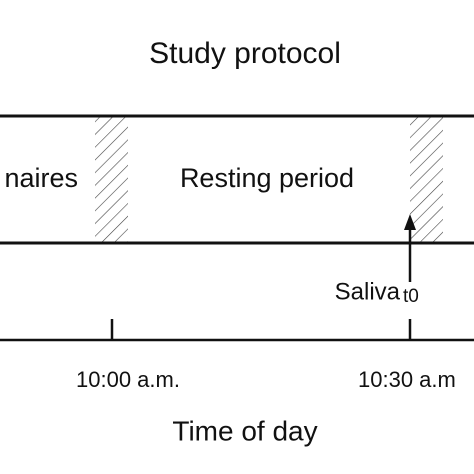 The width and height of the screenshot is (474, 474). I want to click on arrow-head, so click(410, 222).